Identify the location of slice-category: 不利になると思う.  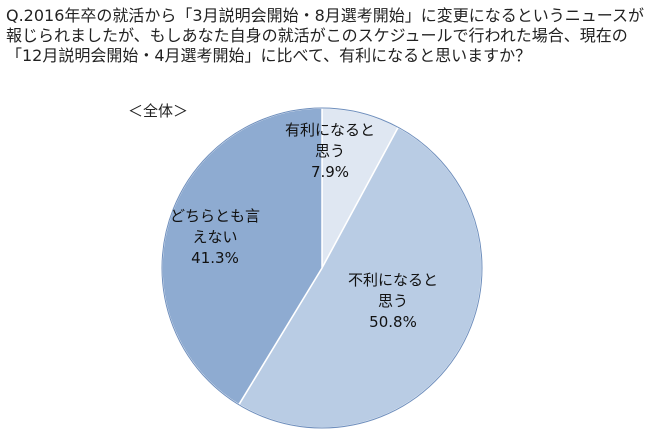
(392, 290).